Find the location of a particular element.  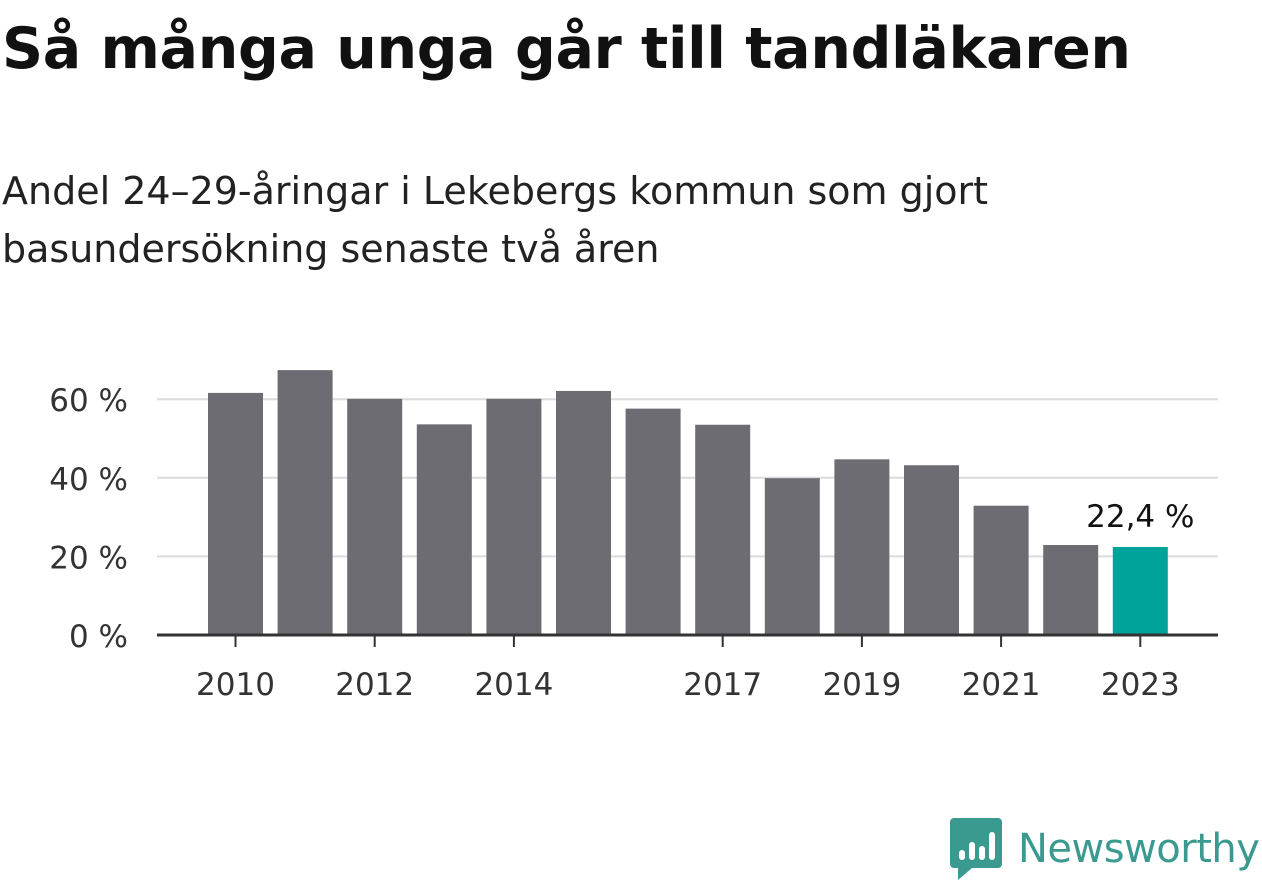

bar-2010 is located at coordinates (235, 513).